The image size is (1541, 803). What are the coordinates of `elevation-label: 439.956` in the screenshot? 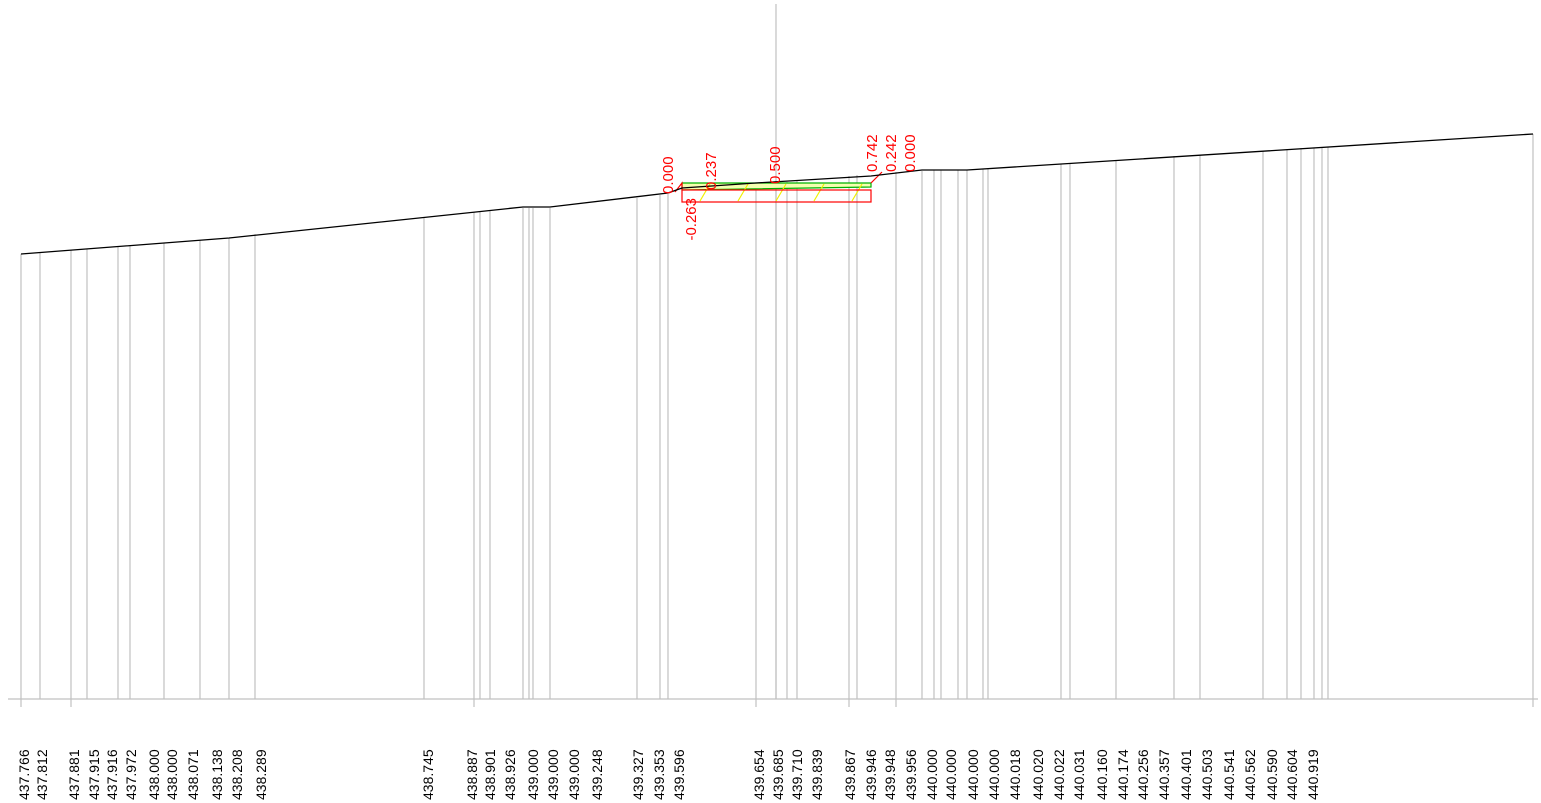 It's located at (911, 774).